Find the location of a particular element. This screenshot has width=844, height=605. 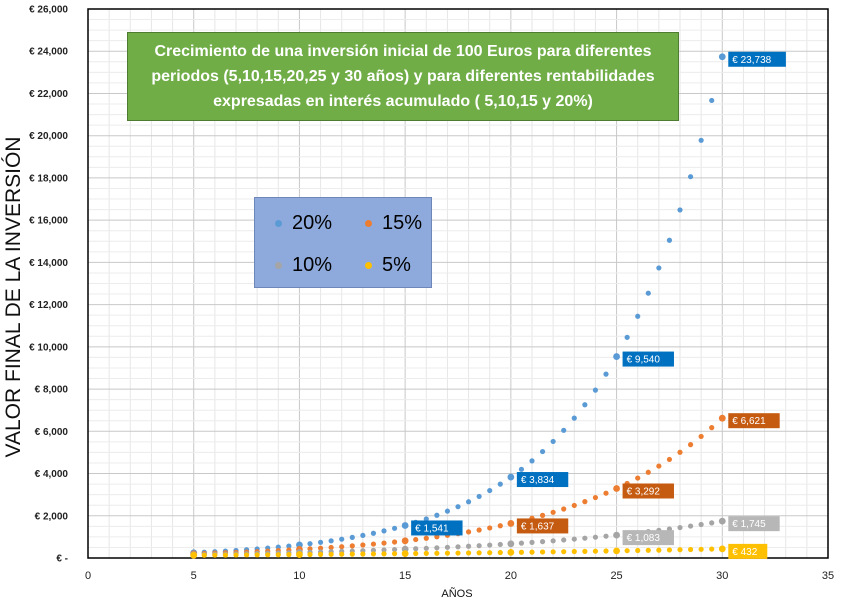

y-tick-label: € 2,000 is located at coordinates (52, 516).